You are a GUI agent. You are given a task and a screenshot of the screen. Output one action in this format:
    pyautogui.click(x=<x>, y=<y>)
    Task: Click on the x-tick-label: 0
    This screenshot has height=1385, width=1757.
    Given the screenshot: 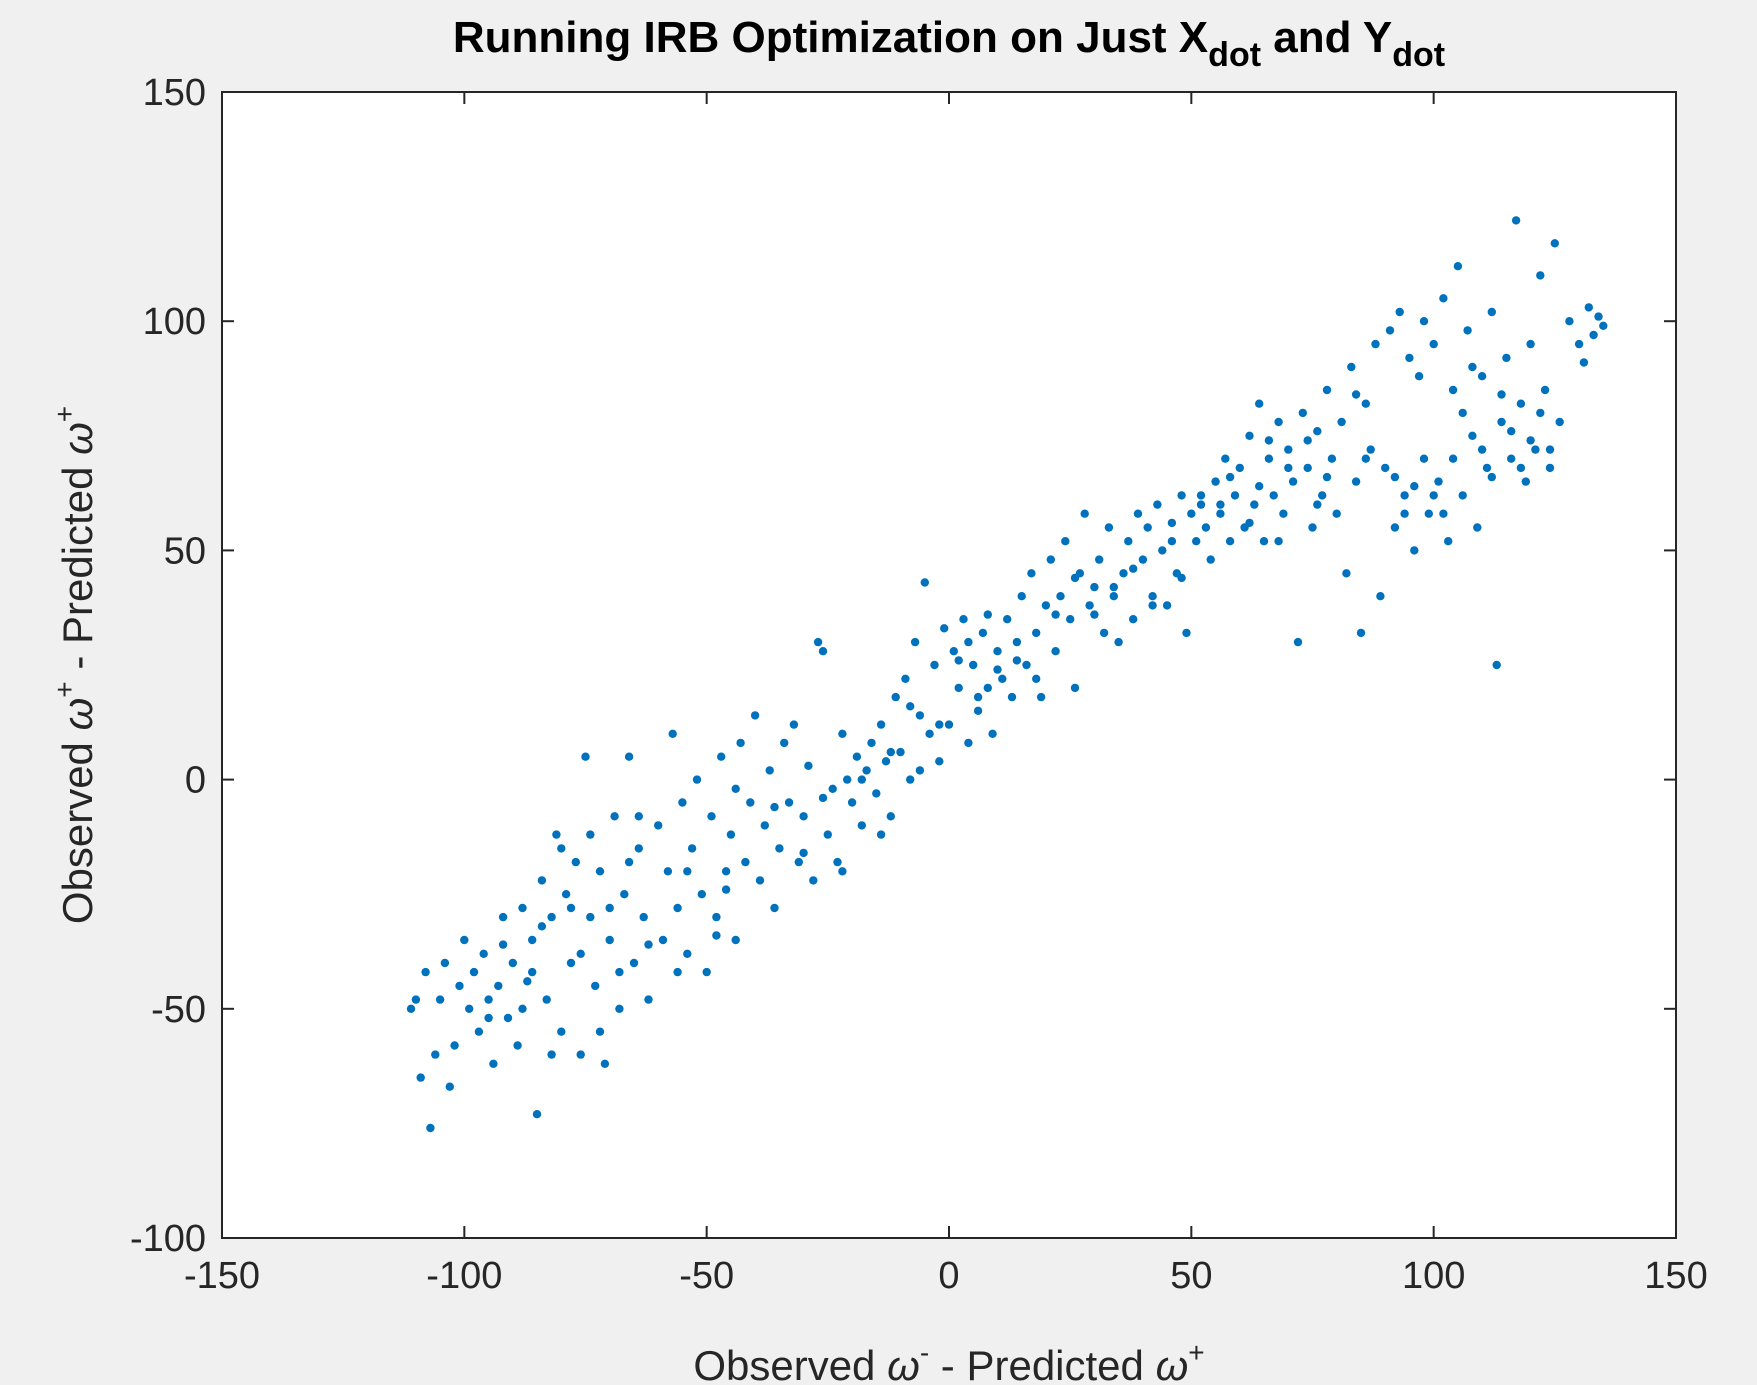 What is the action you would take?
    pyautogui.click(x=948, y=1276)
    